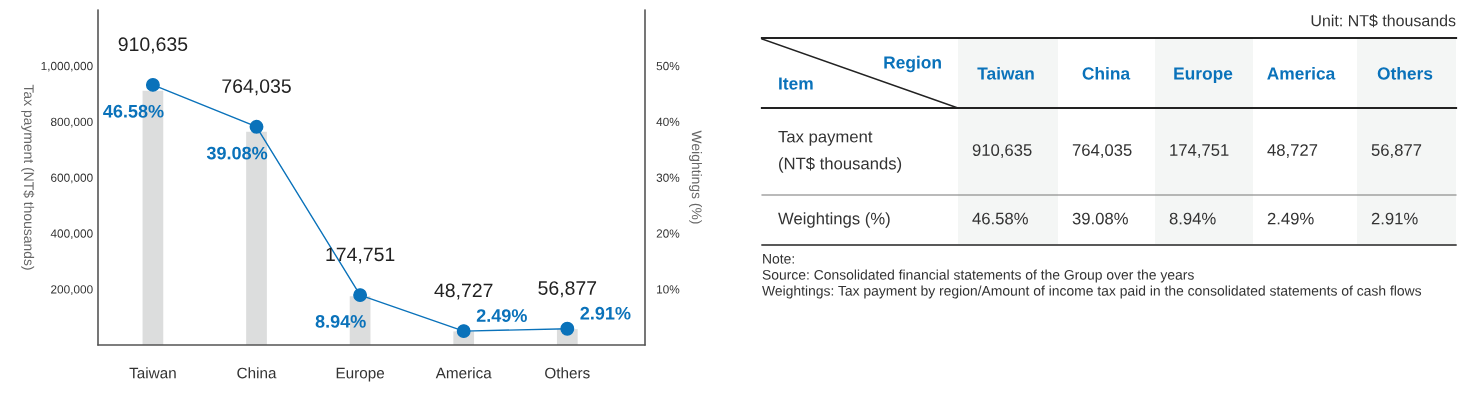 This screenshot has height=406, width=1458. I want to click on data-label: 2.91%, so click(605, 313).